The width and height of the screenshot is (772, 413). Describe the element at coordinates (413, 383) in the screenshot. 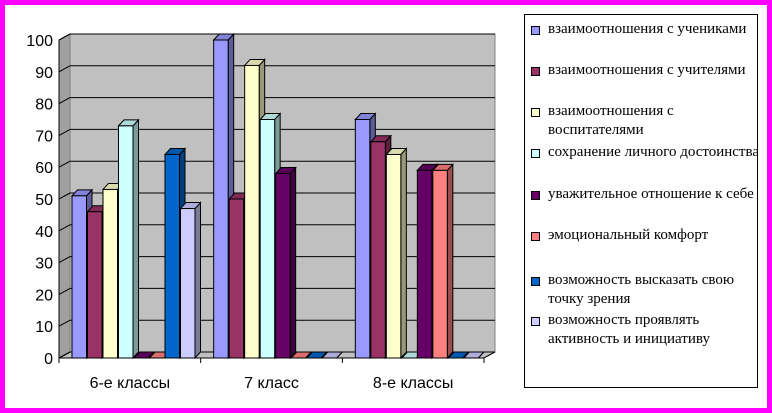

I see `x-tick-label: 8-е классы` at that location.